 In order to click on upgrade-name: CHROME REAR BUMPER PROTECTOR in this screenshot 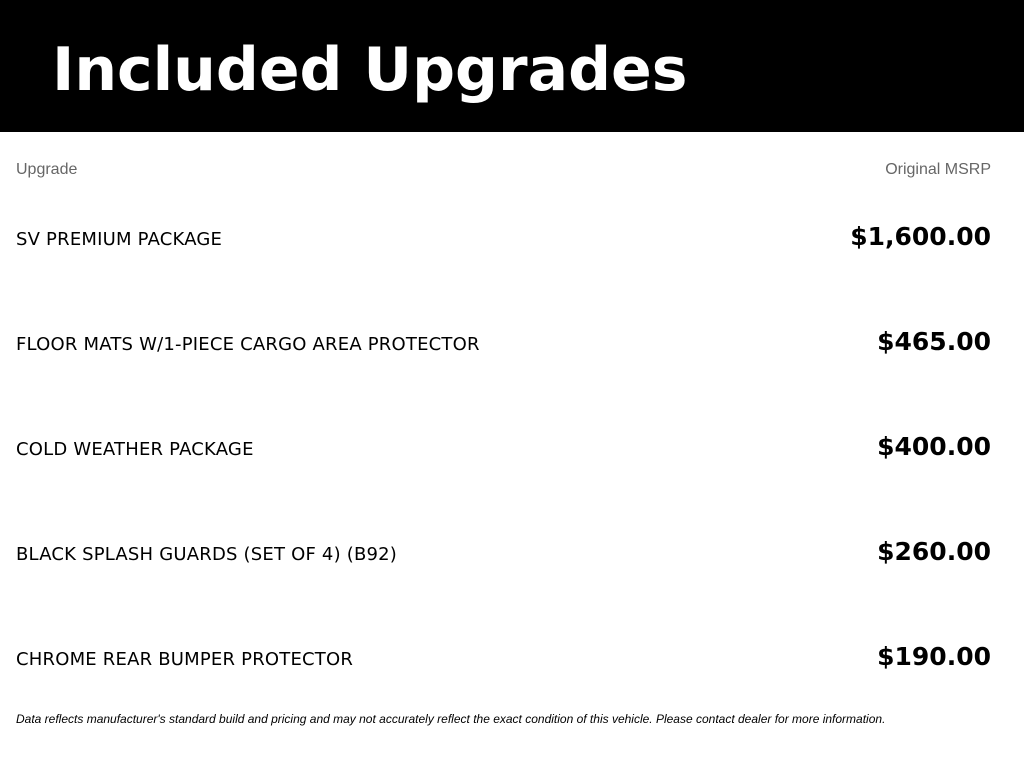, I will do `click(185, 659)`.